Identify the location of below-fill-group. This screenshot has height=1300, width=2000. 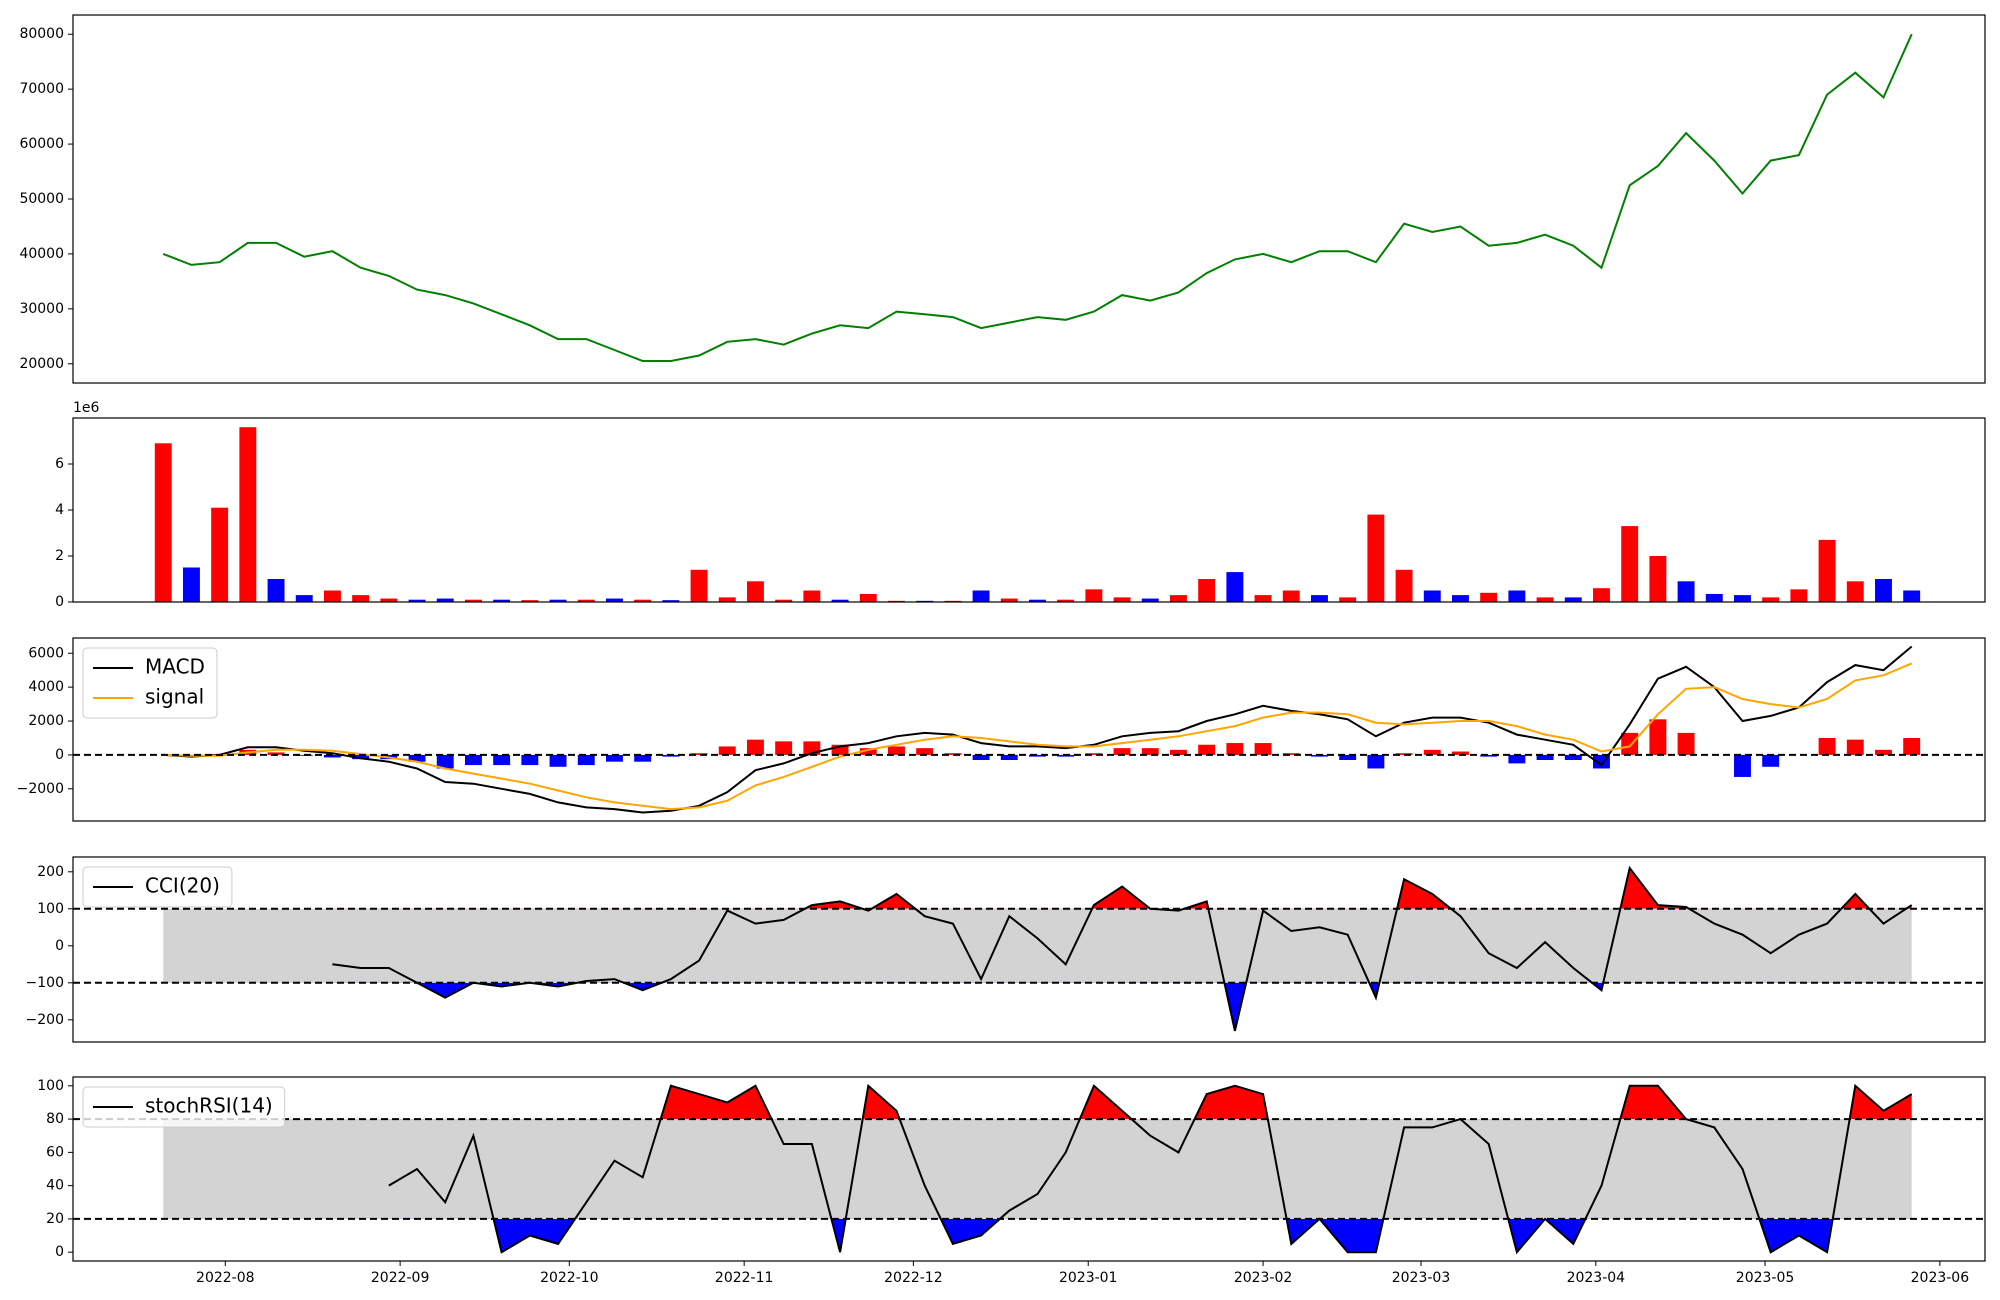
(1150, 1235).